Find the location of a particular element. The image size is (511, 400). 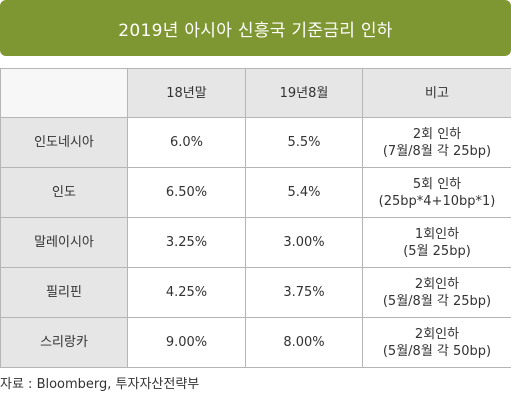

table-row: 말레이시아 3.25% 3.00% 1회인하 (5월 25bp) is located at coordinates (255, 242).